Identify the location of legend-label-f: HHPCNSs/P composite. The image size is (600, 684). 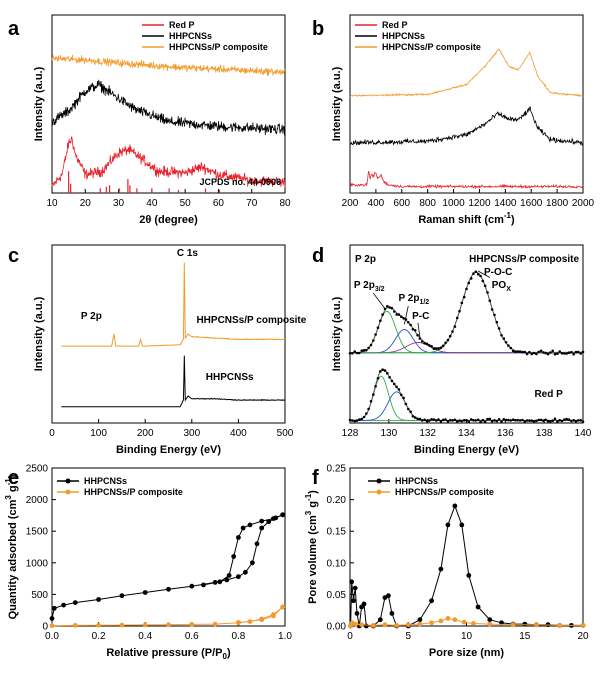
(444, 492).